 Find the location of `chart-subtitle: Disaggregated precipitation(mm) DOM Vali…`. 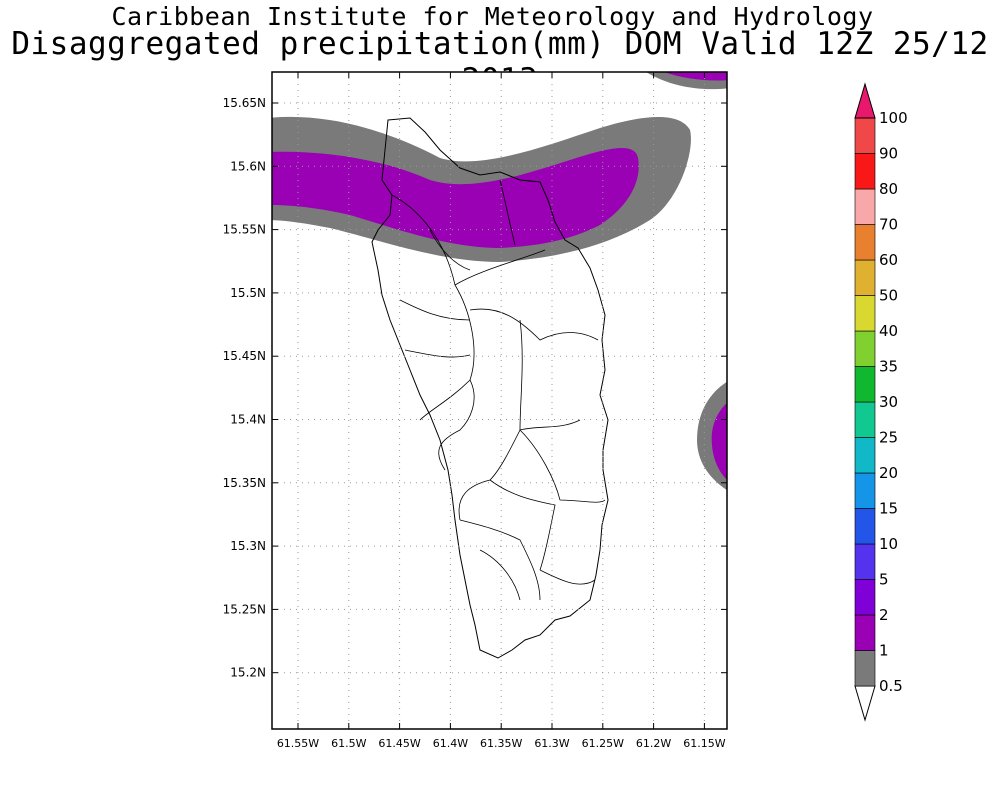

chart-subtitle: Disaggregated precipitation(mm) DOM Vali… is located at coordinates (500, 62).